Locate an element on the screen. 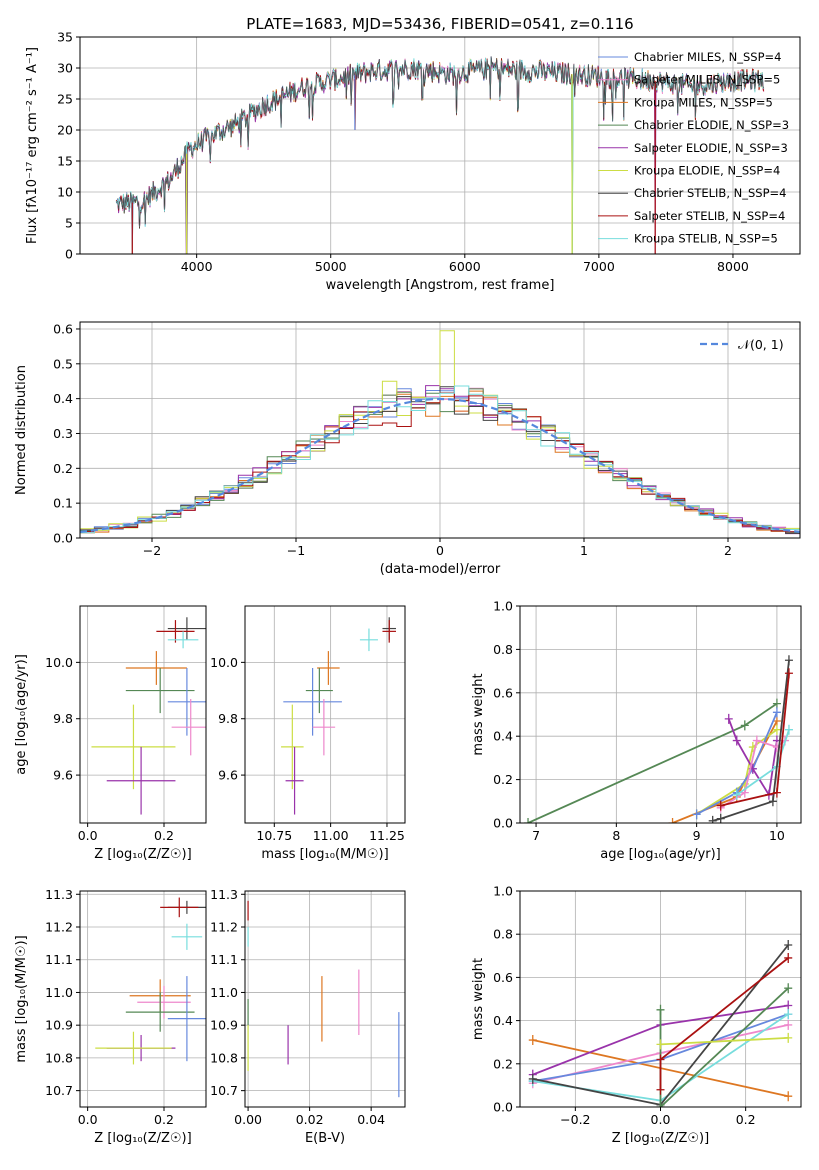 This screenshot has width=819, height=1170. age-vs-weight-xtick-label: 10 is located at coordinates (777, 835).